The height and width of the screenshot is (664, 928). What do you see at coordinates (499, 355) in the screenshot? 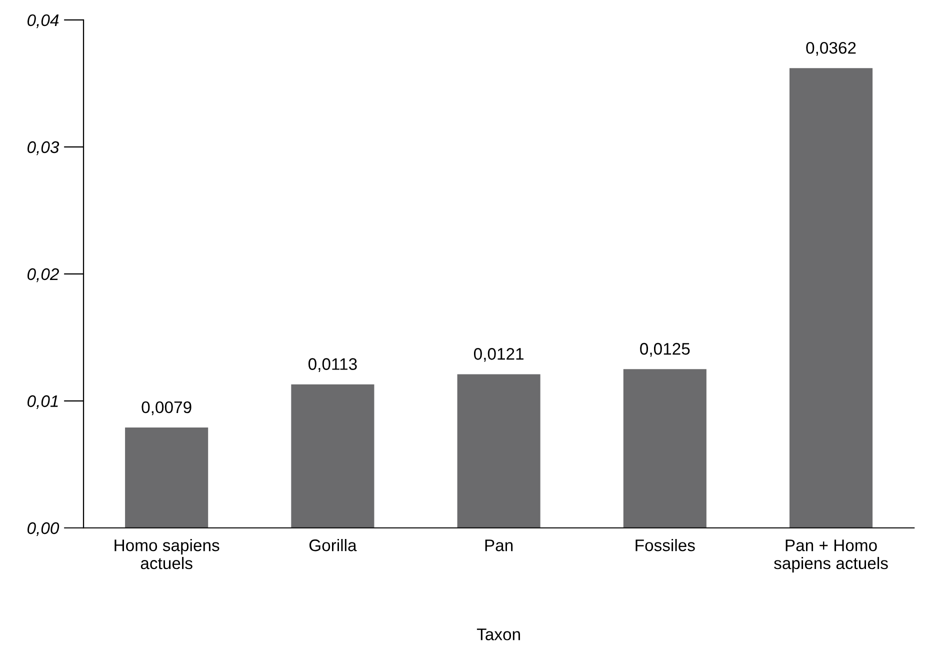
I see `data-label: 0,0121` at bounding box center [499, 355].